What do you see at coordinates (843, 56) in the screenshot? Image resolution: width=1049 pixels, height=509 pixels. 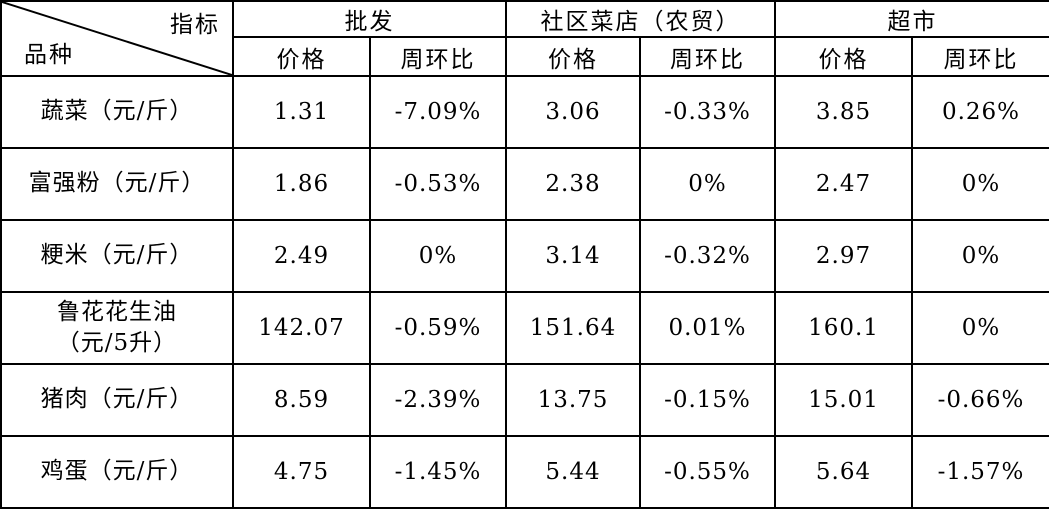 I see `subheader-supermarket-price: 价格` at bounding box center [843, 56].